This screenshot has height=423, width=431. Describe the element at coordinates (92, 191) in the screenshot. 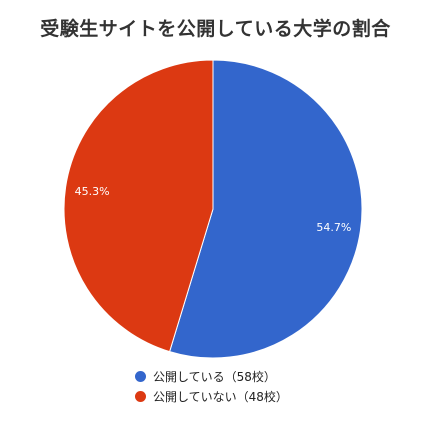

I see `pie-label-not-published: 45.3%` at that location.